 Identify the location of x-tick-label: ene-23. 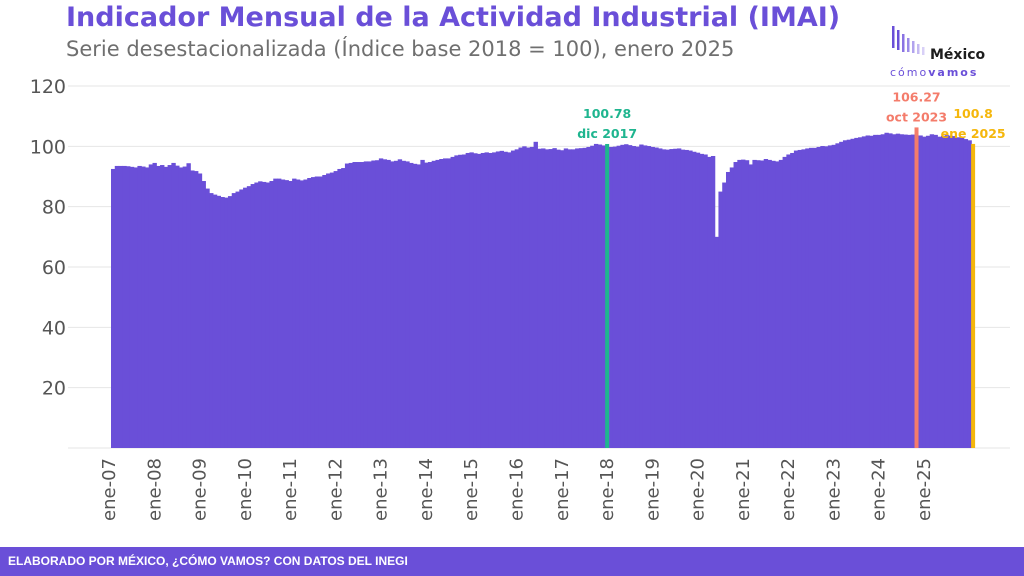
(833, 489).